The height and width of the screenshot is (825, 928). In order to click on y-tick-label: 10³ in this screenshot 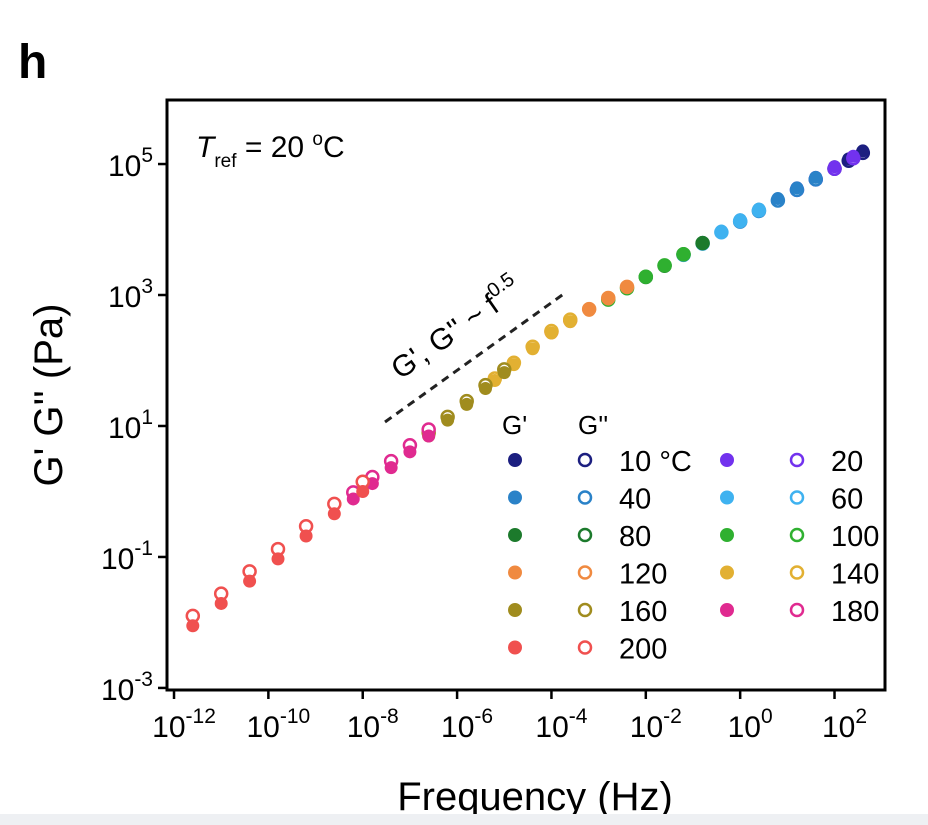, I will do `click(130, 294)`.